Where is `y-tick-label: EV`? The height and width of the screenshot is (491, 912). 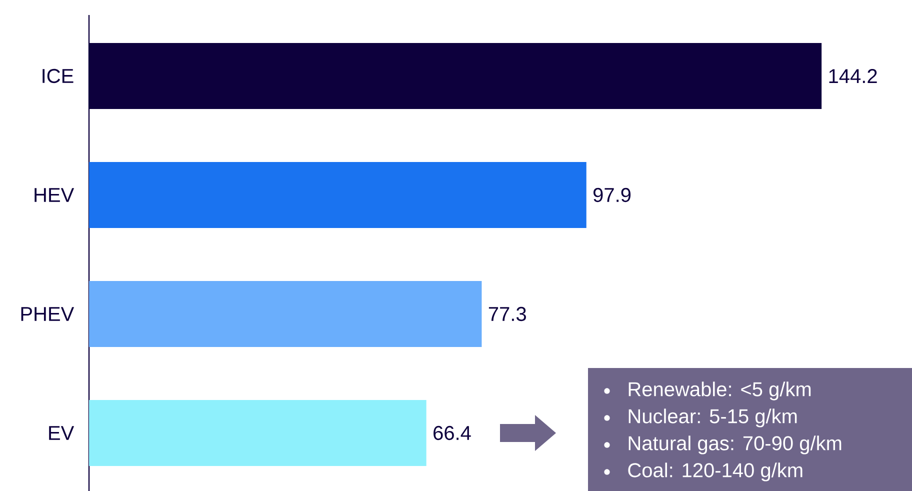
y-tick-label: EV is located at coordinates (61, 433).